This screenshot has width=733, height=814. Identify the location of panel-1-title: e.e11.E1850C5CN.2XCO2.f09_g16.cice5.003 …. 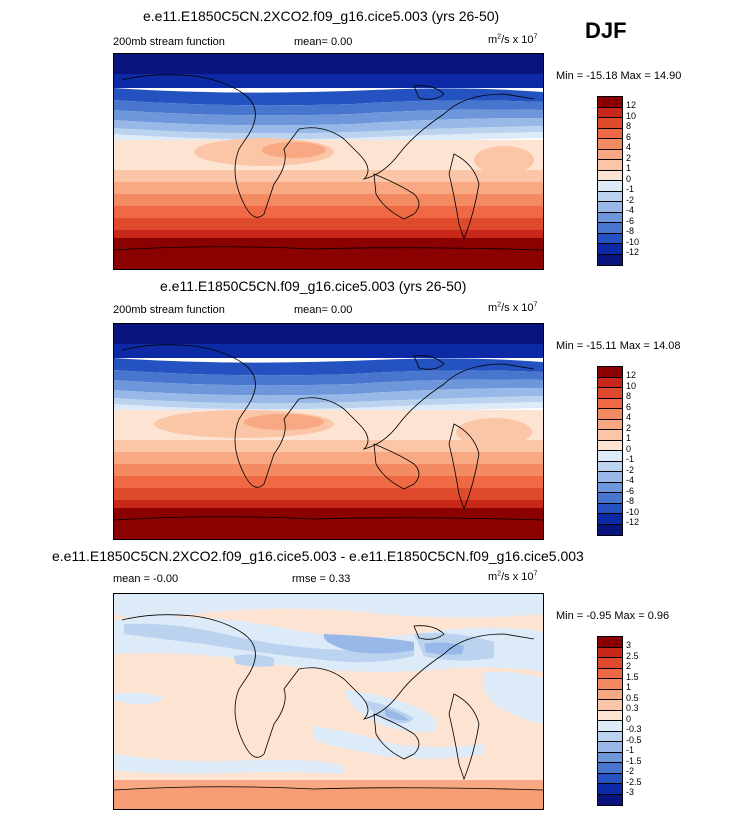
(321, 16).